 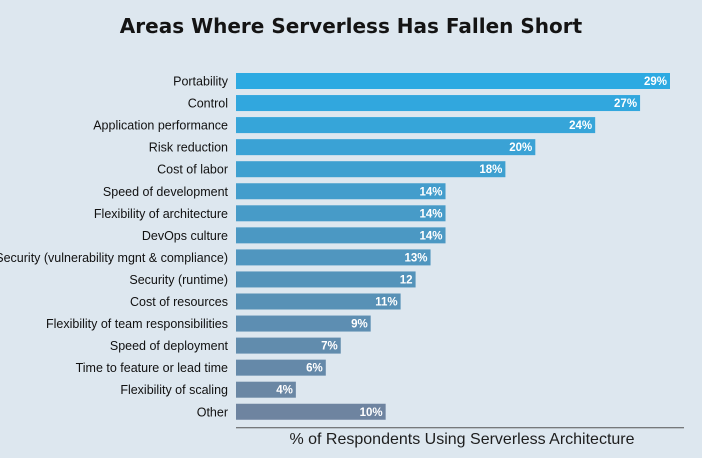 I want to click on category-label: Security (runtime), so click(x=178, y=280).